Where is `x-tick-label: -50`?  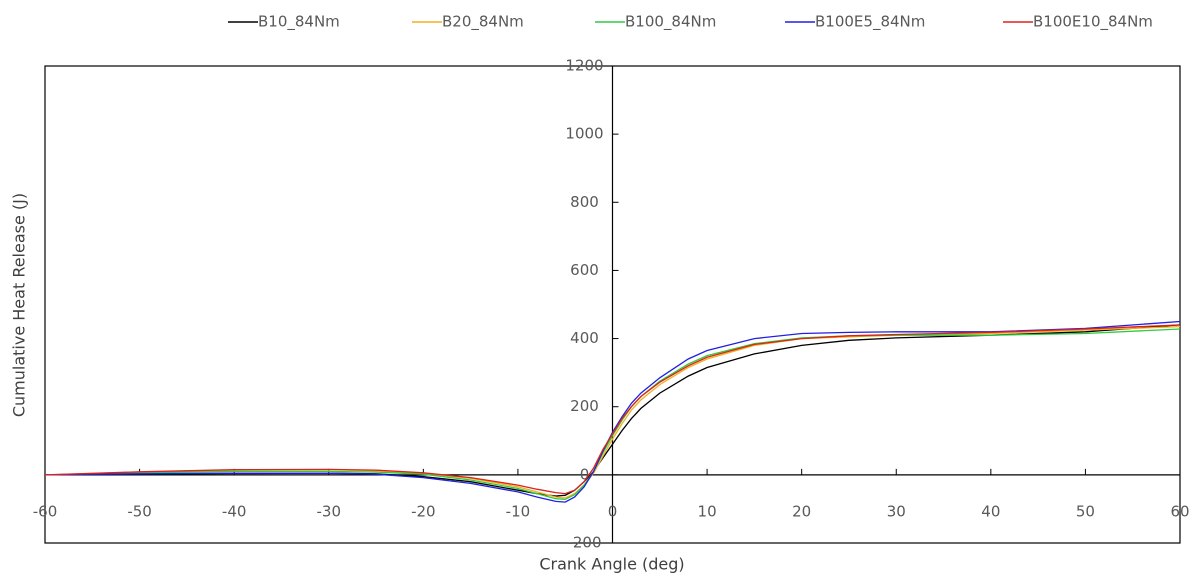
x-tick-label: -50 is located at coordinates (139, 511).